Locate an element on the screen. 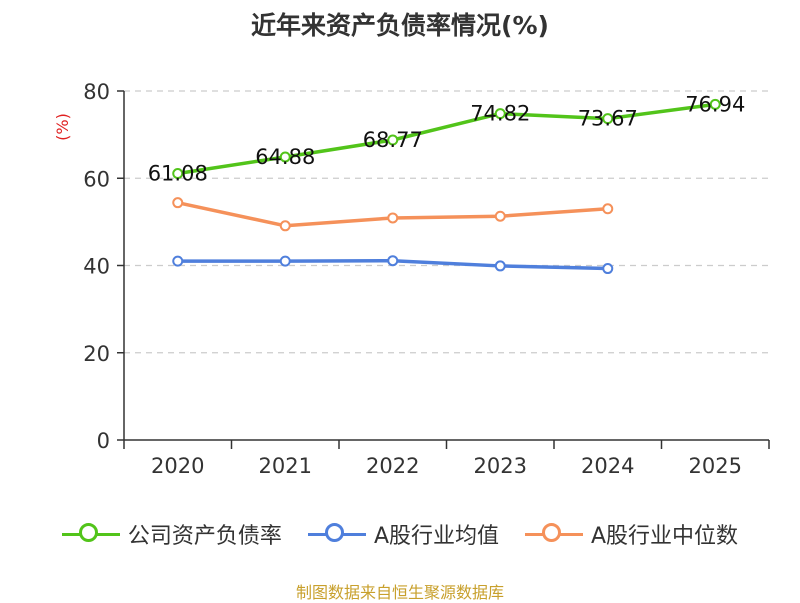 The width and height of the screenshot is (800, 603). x-tick-label: 2022 is located at coordinates (392, 466).